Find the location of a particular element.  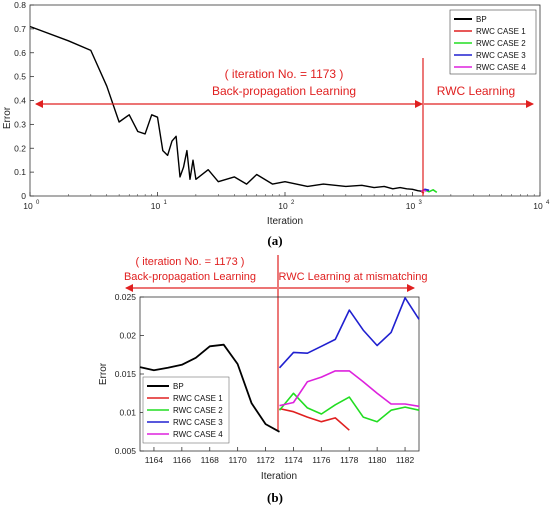

chart-a-rwc-annotation: RWC Learning is located at coordinates (476, 91).